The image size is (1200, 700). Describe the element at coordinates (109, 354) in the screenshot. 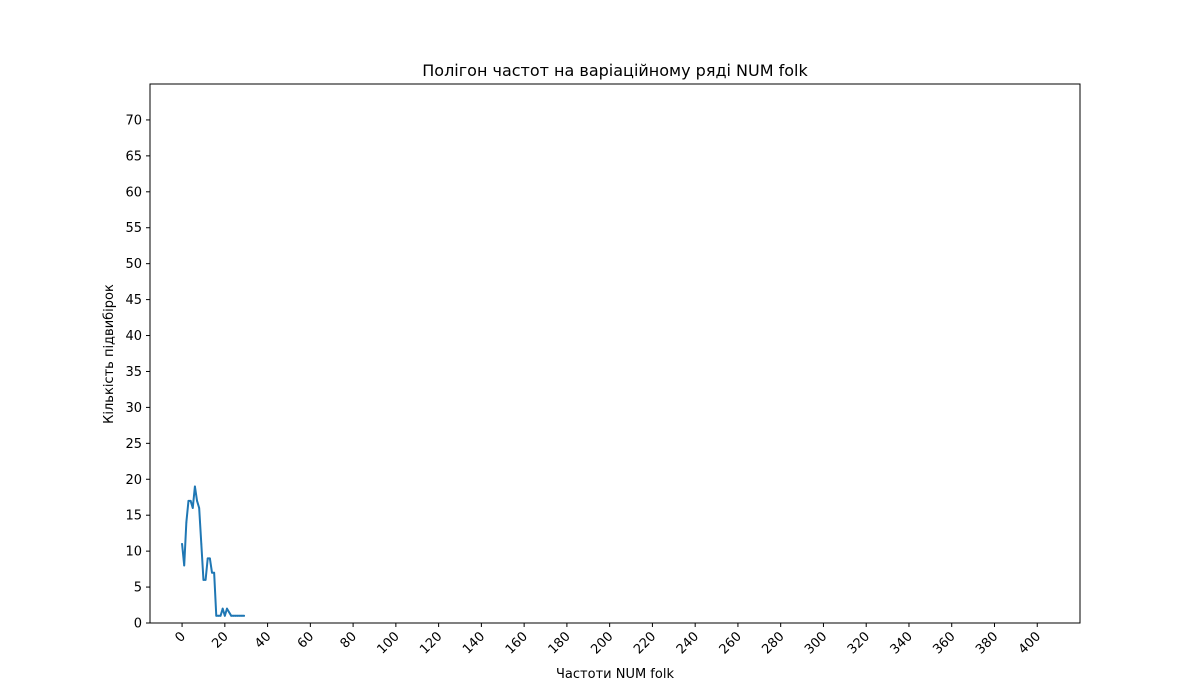

I see `y-axis-label: Кількість підвибірок` at that location.